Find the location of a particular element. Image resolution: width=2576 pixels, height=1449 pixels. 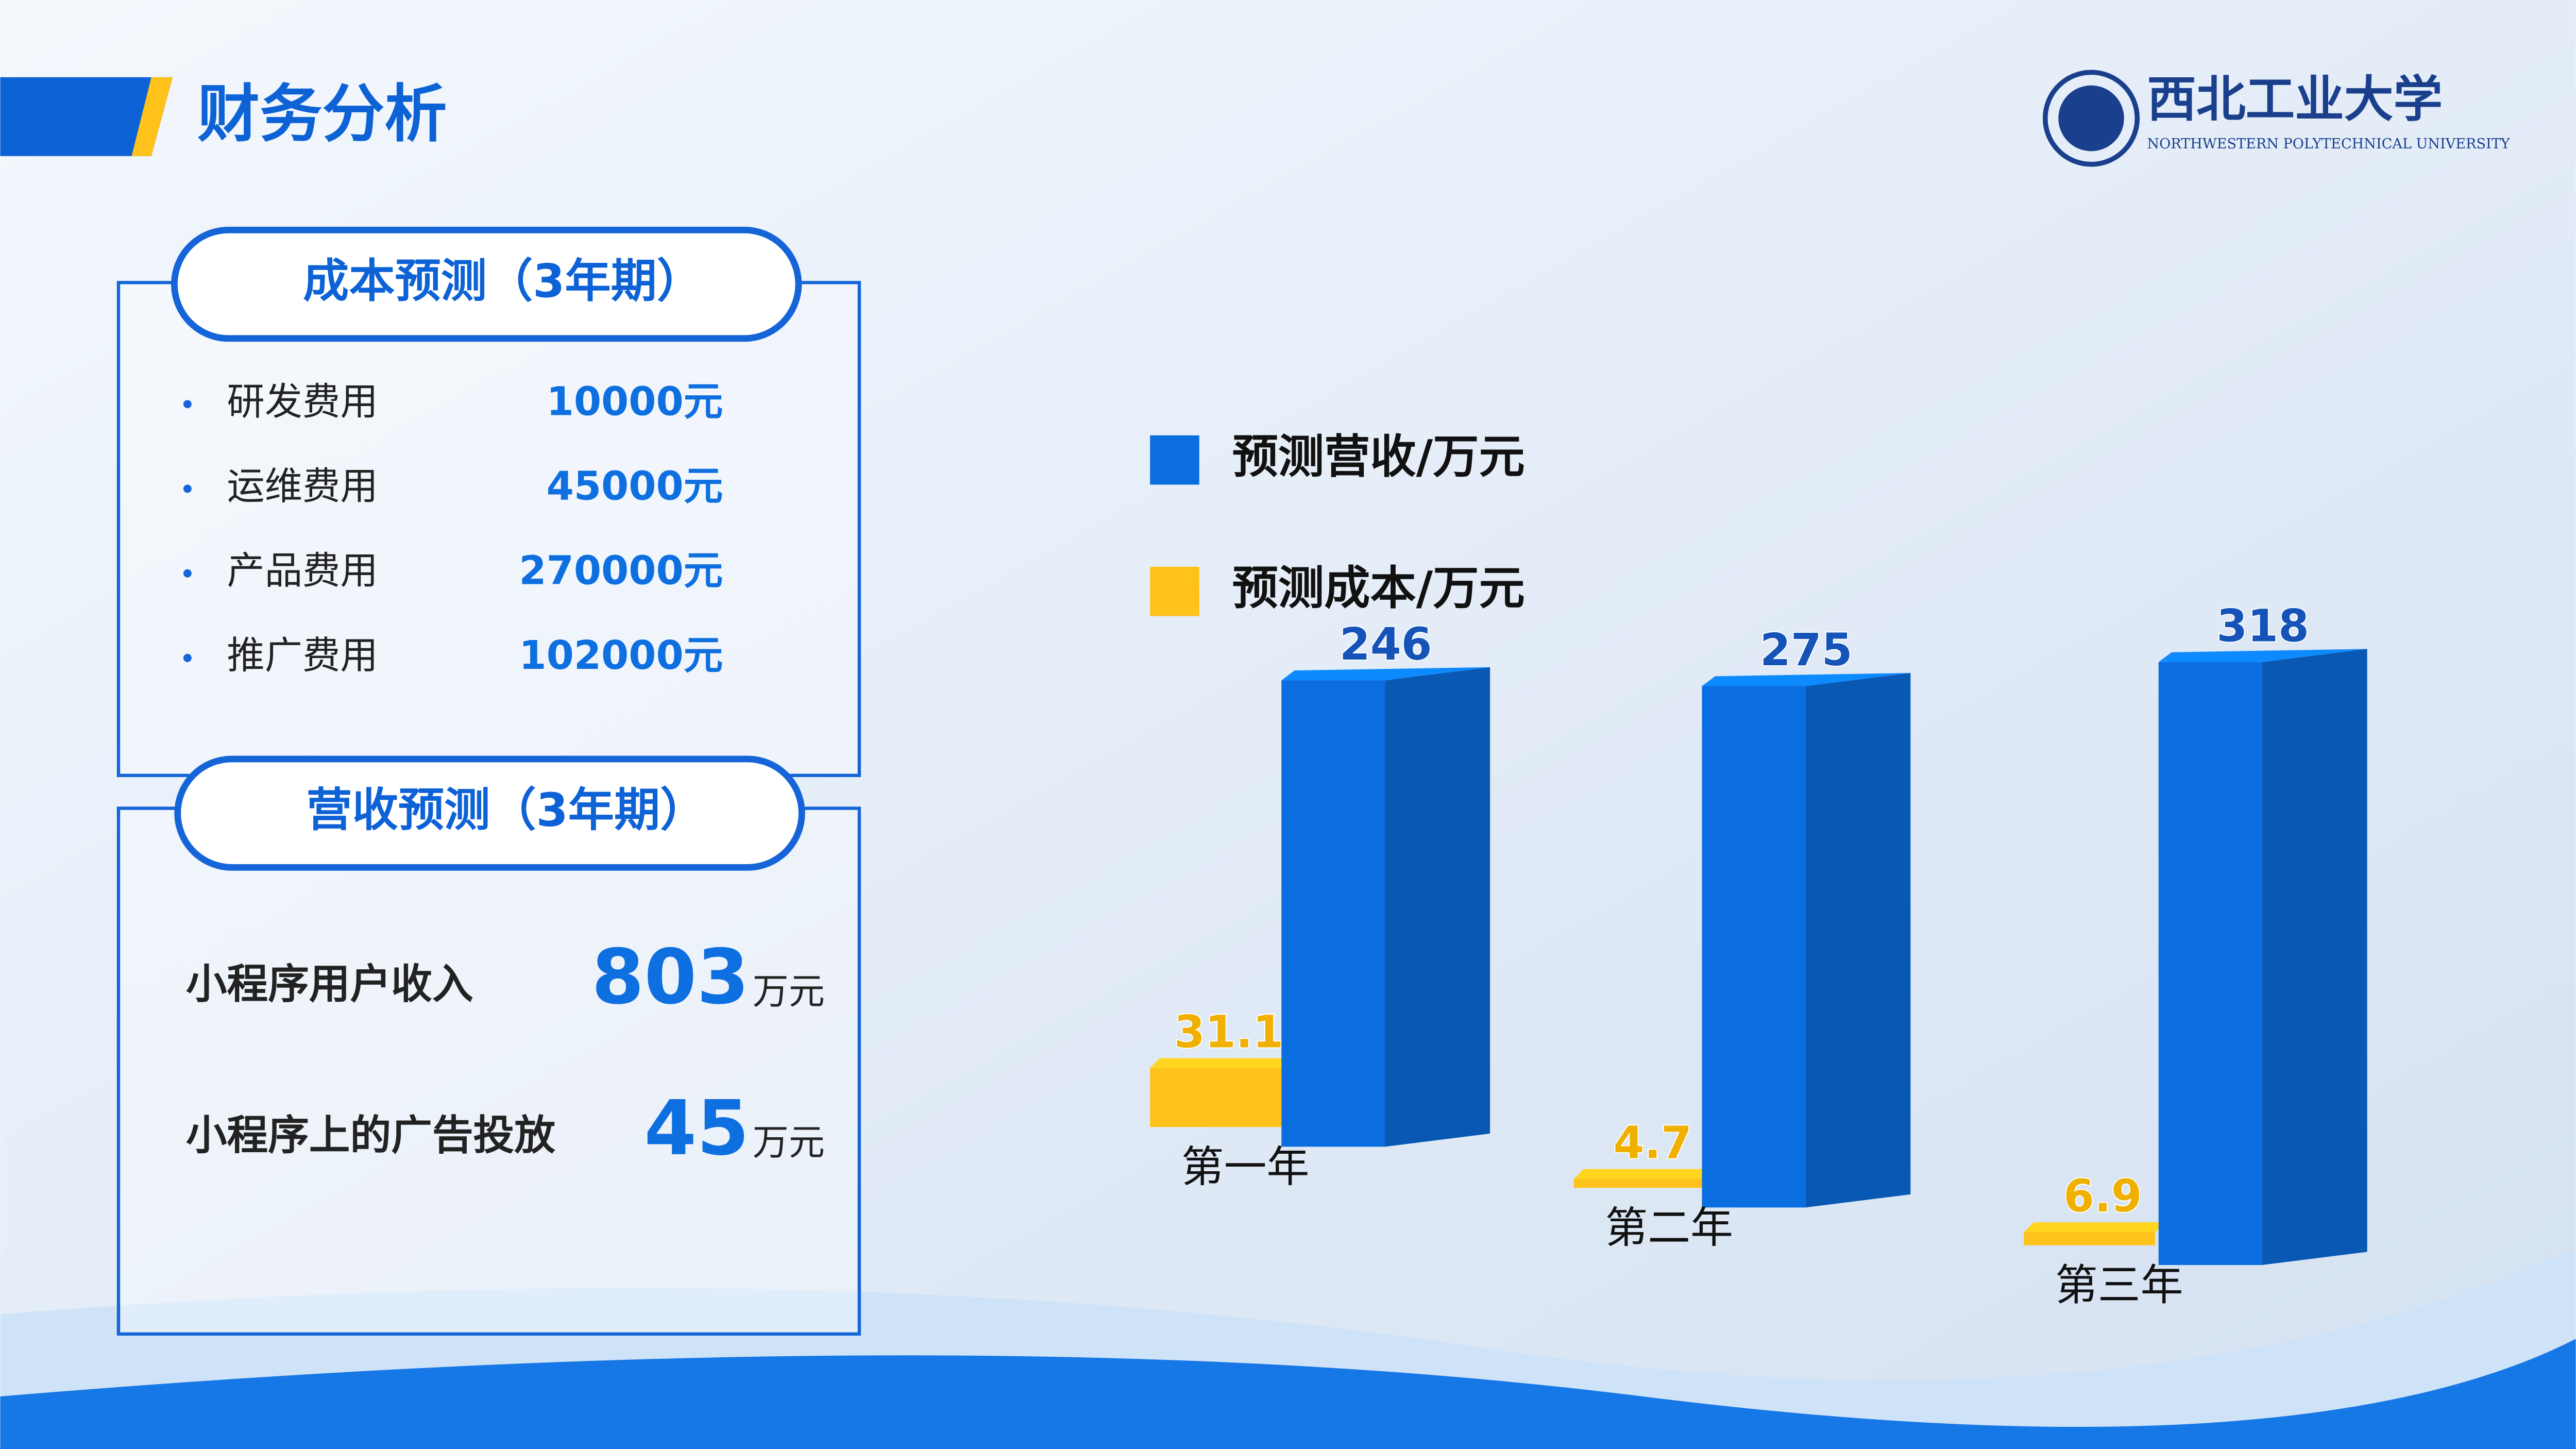

category-label: 第三年 is located at coordinates (2119, 1285).